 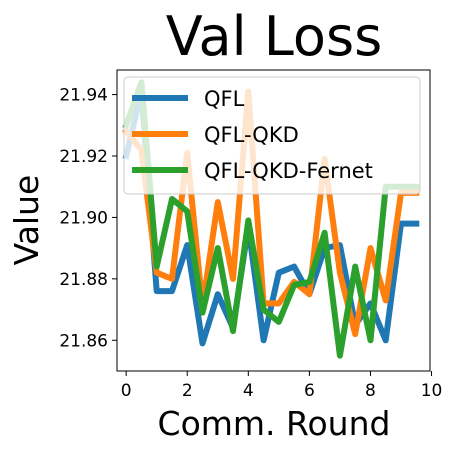 What do you see at coordinates (83, 218) in the screenshot?
I see `y-tick-label: 21.90` at bounding box center [83, 218].